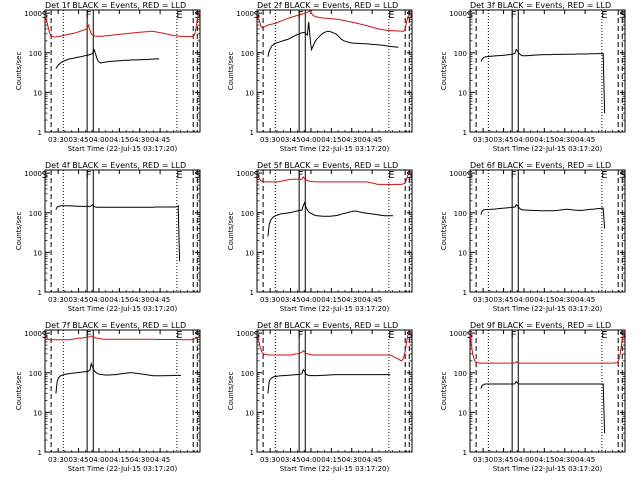  I want to click on chart-title: Det 6f BLACK = Events, RED = LLD, so click(540, 165).